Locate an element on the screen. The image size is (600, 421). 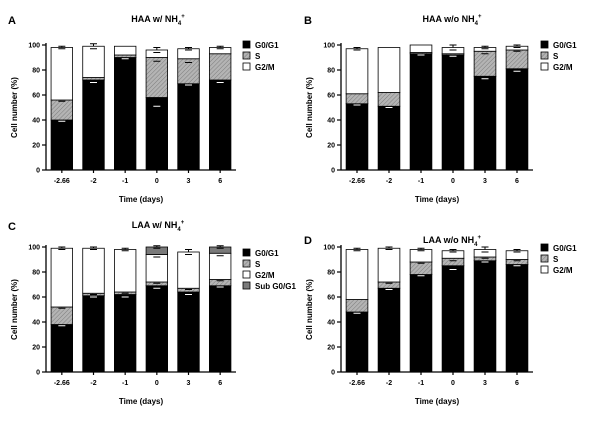
chart-title-text: LAA w/o NH is located at coordinates (448, 240).